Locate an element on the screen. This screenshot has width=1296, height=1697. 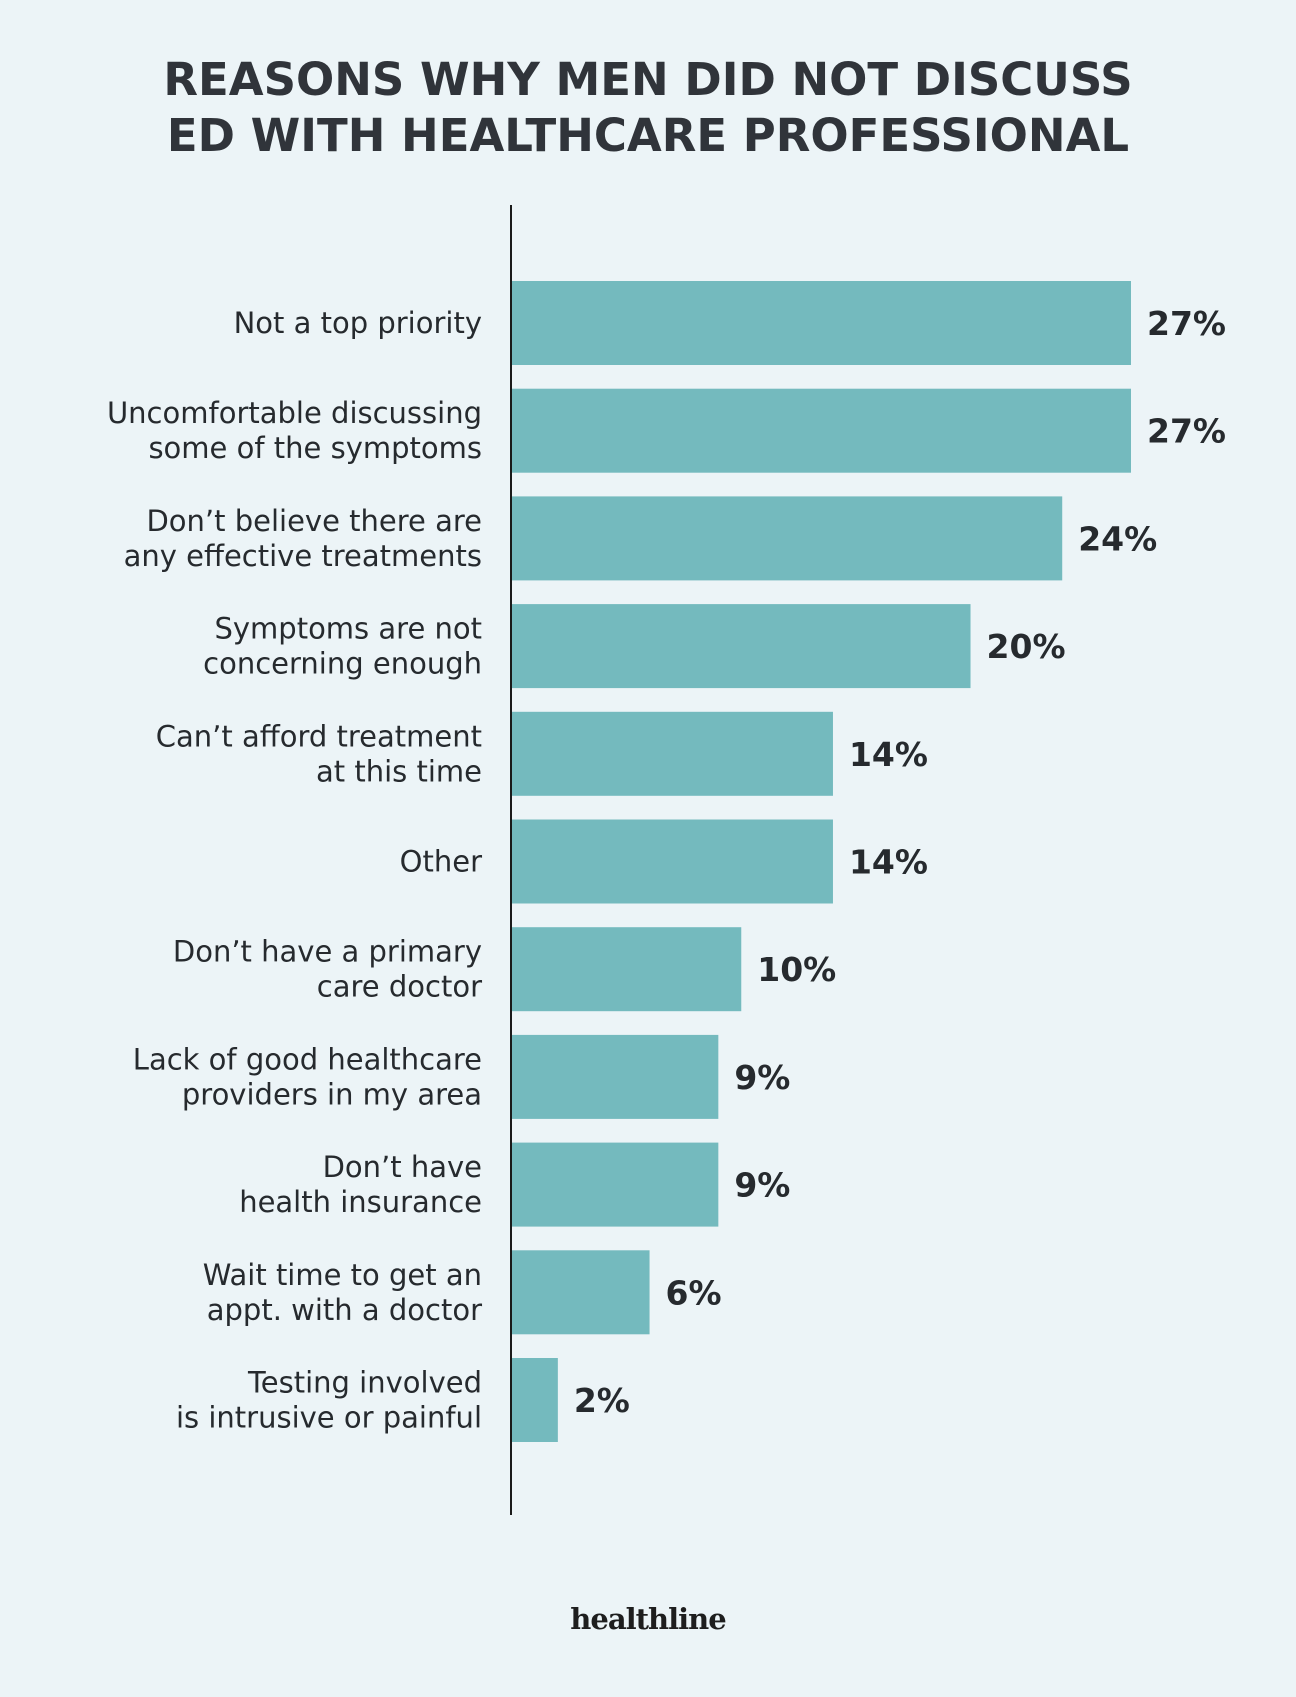
category-label-line: Can’t afford treatment is located at coordinates (319, 736).